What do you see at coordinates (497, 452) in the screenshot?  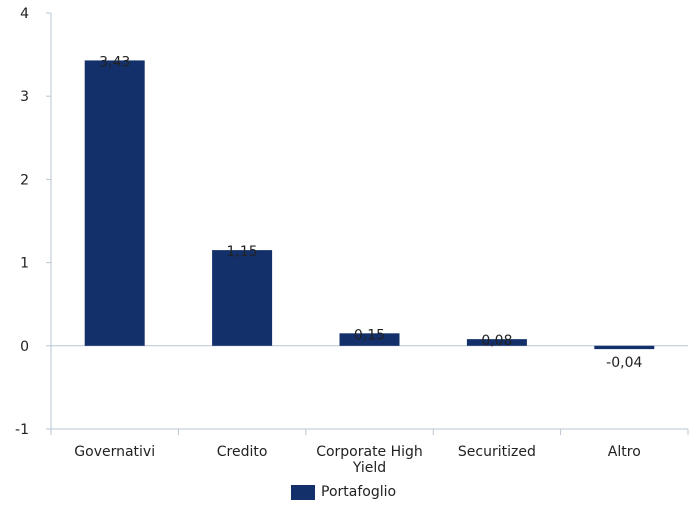 I see `x-tick-label: Securitized` at bounding box center [497, 452].